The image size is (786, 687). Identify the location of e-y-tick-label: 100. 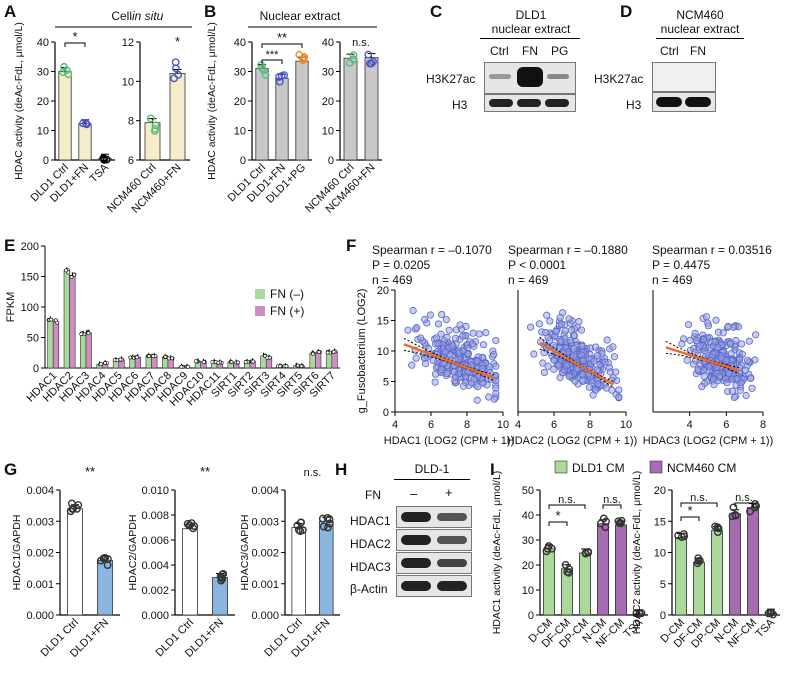
(30, 308).